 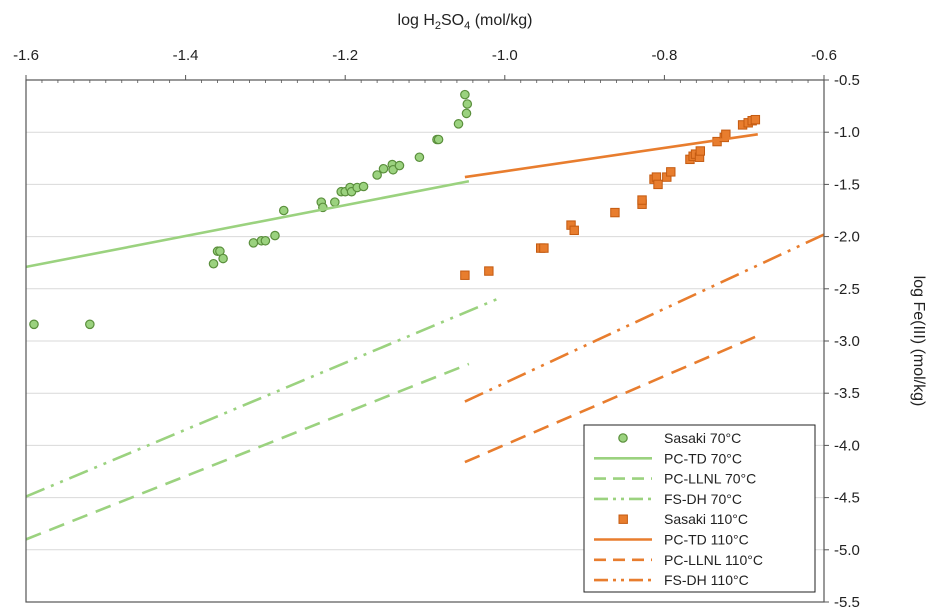 I want to click on x-axis-title: log H2SO4 (mol/kg), so click(x=465, y=22).